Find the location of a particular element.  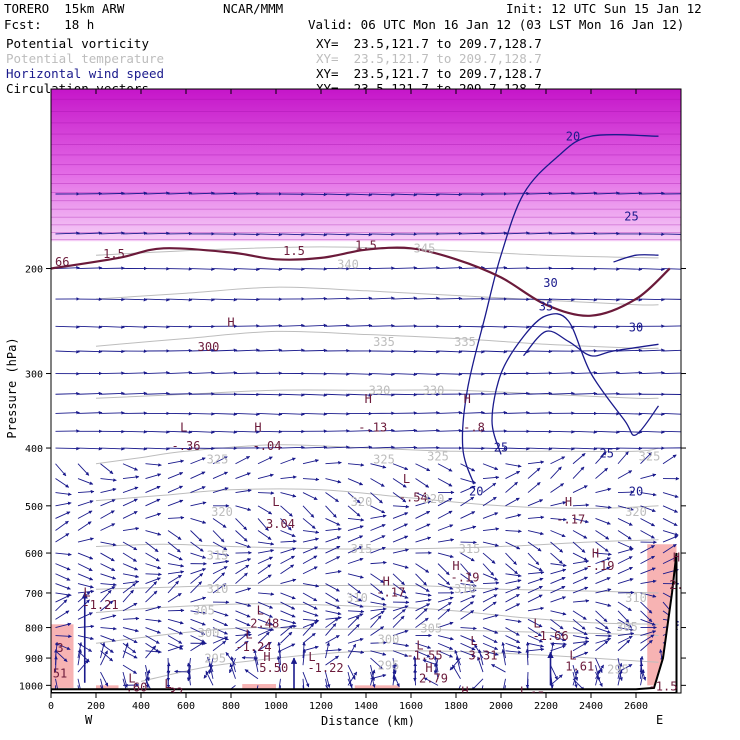

contour-label: 310 is located at coordinates (636, 598).